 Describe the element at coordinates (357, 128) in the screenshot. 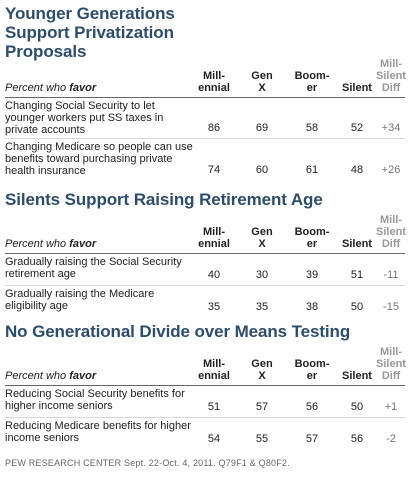

I see `cell-silent: 52` at that location.